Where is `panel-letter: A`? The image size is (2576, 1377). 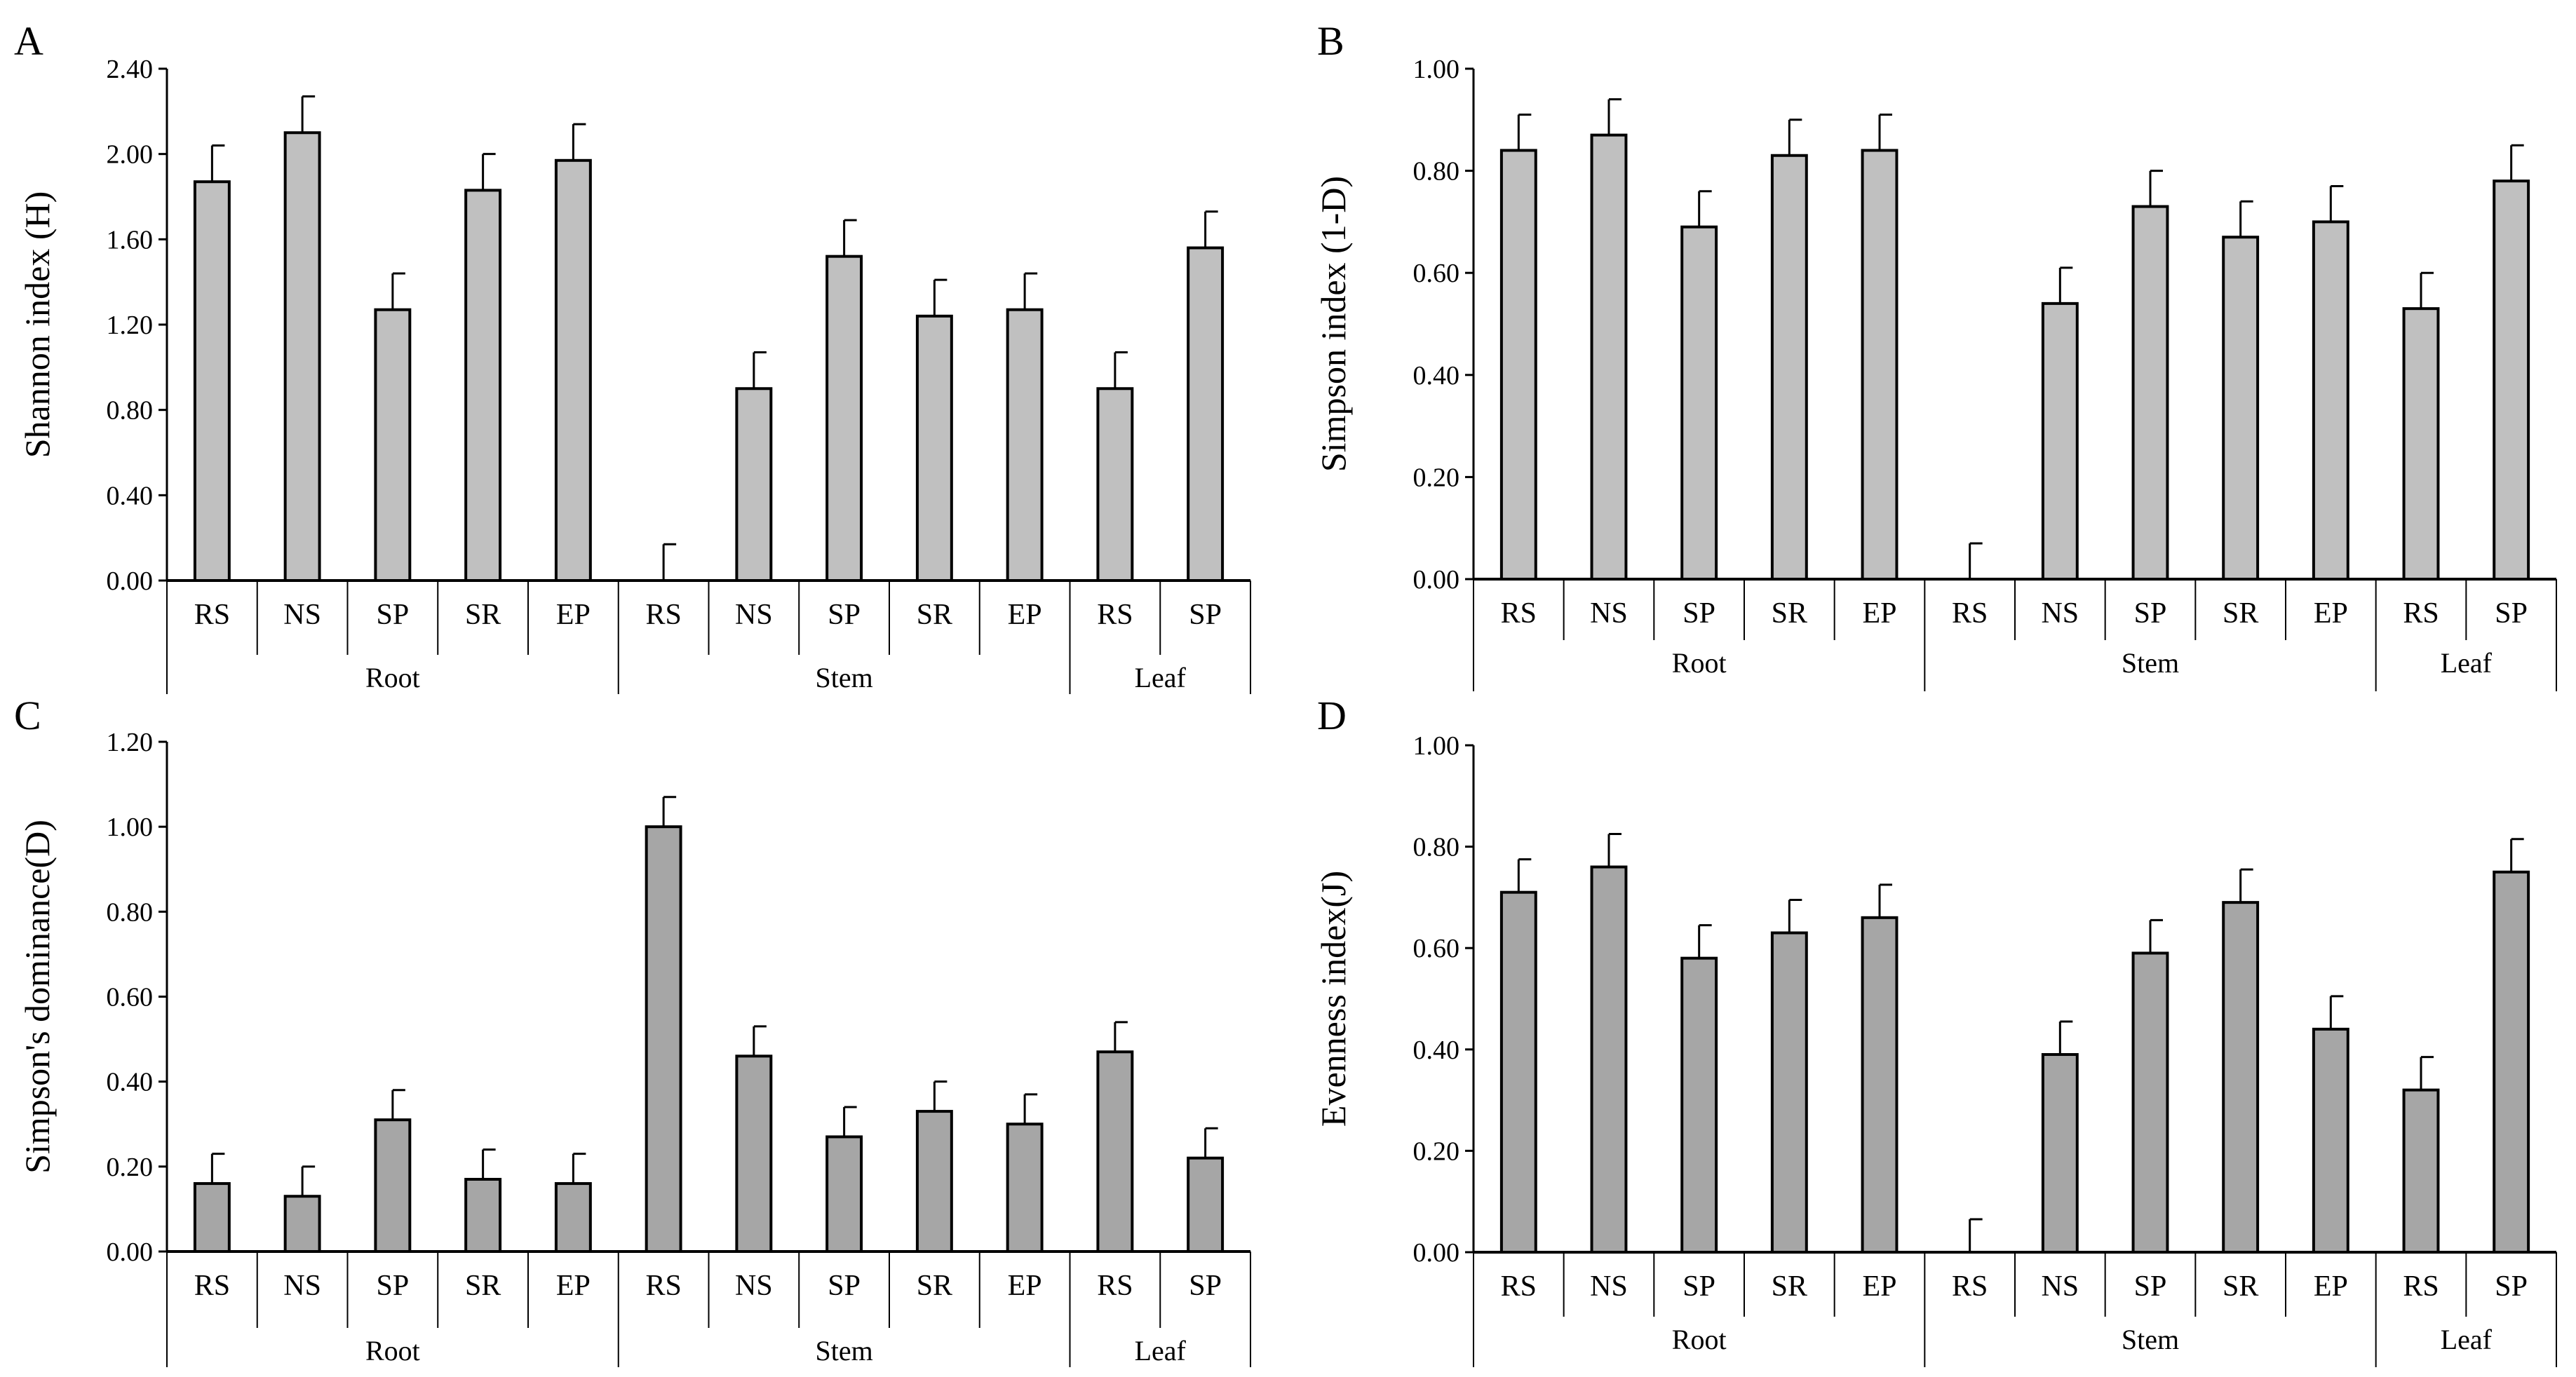
panel-letter: A is located at coordinates (28, 41).